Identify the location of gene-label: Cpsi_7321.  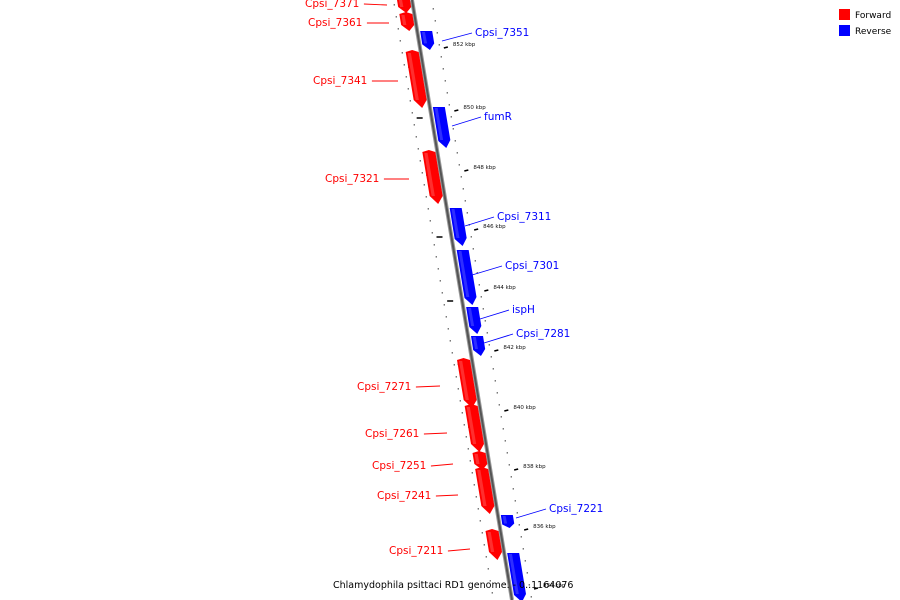
(352, 179).